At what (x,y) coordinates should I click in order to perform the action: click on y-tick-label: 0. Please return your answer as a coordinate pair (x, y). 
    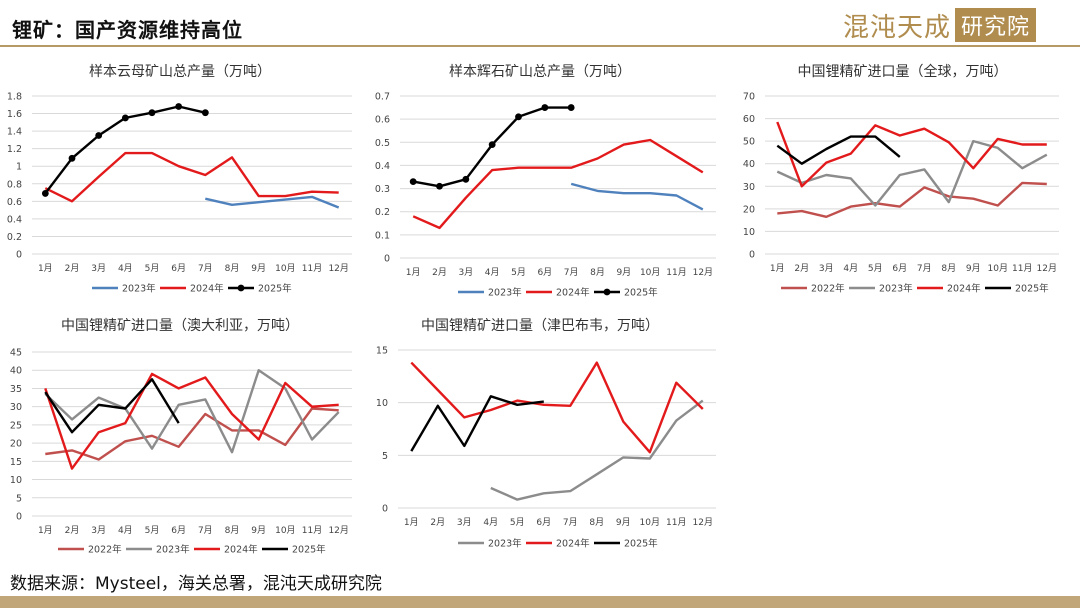
    Looking at the image, I should click on (19, 255).